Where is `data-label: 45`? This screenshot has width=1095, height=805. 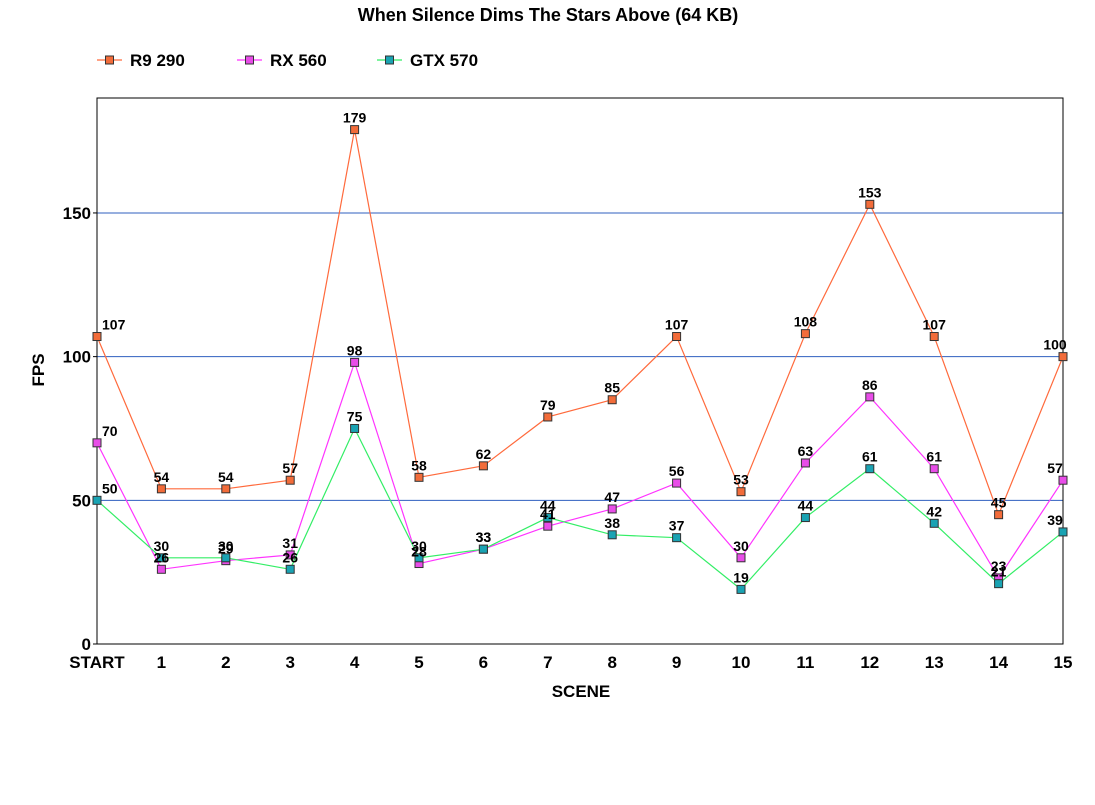
data-label: 45 is located at coordinates (999, 503).